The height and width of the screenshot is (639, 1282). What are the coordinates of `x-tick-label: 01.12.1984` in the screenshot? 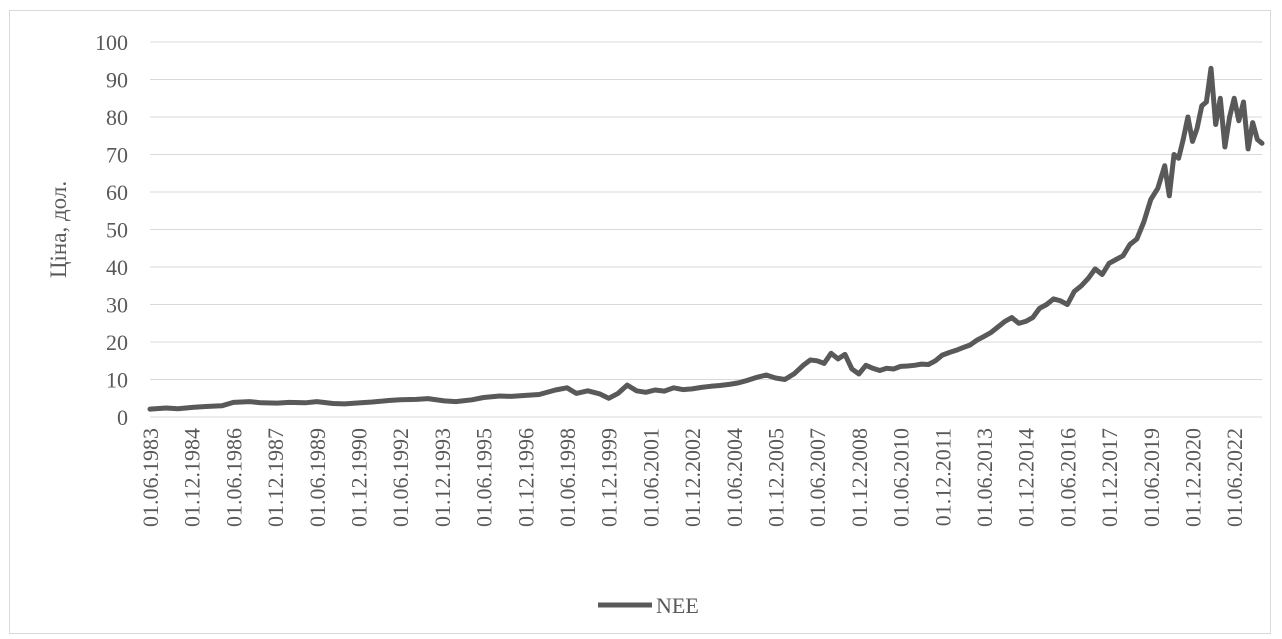 It's located at (192, 477).